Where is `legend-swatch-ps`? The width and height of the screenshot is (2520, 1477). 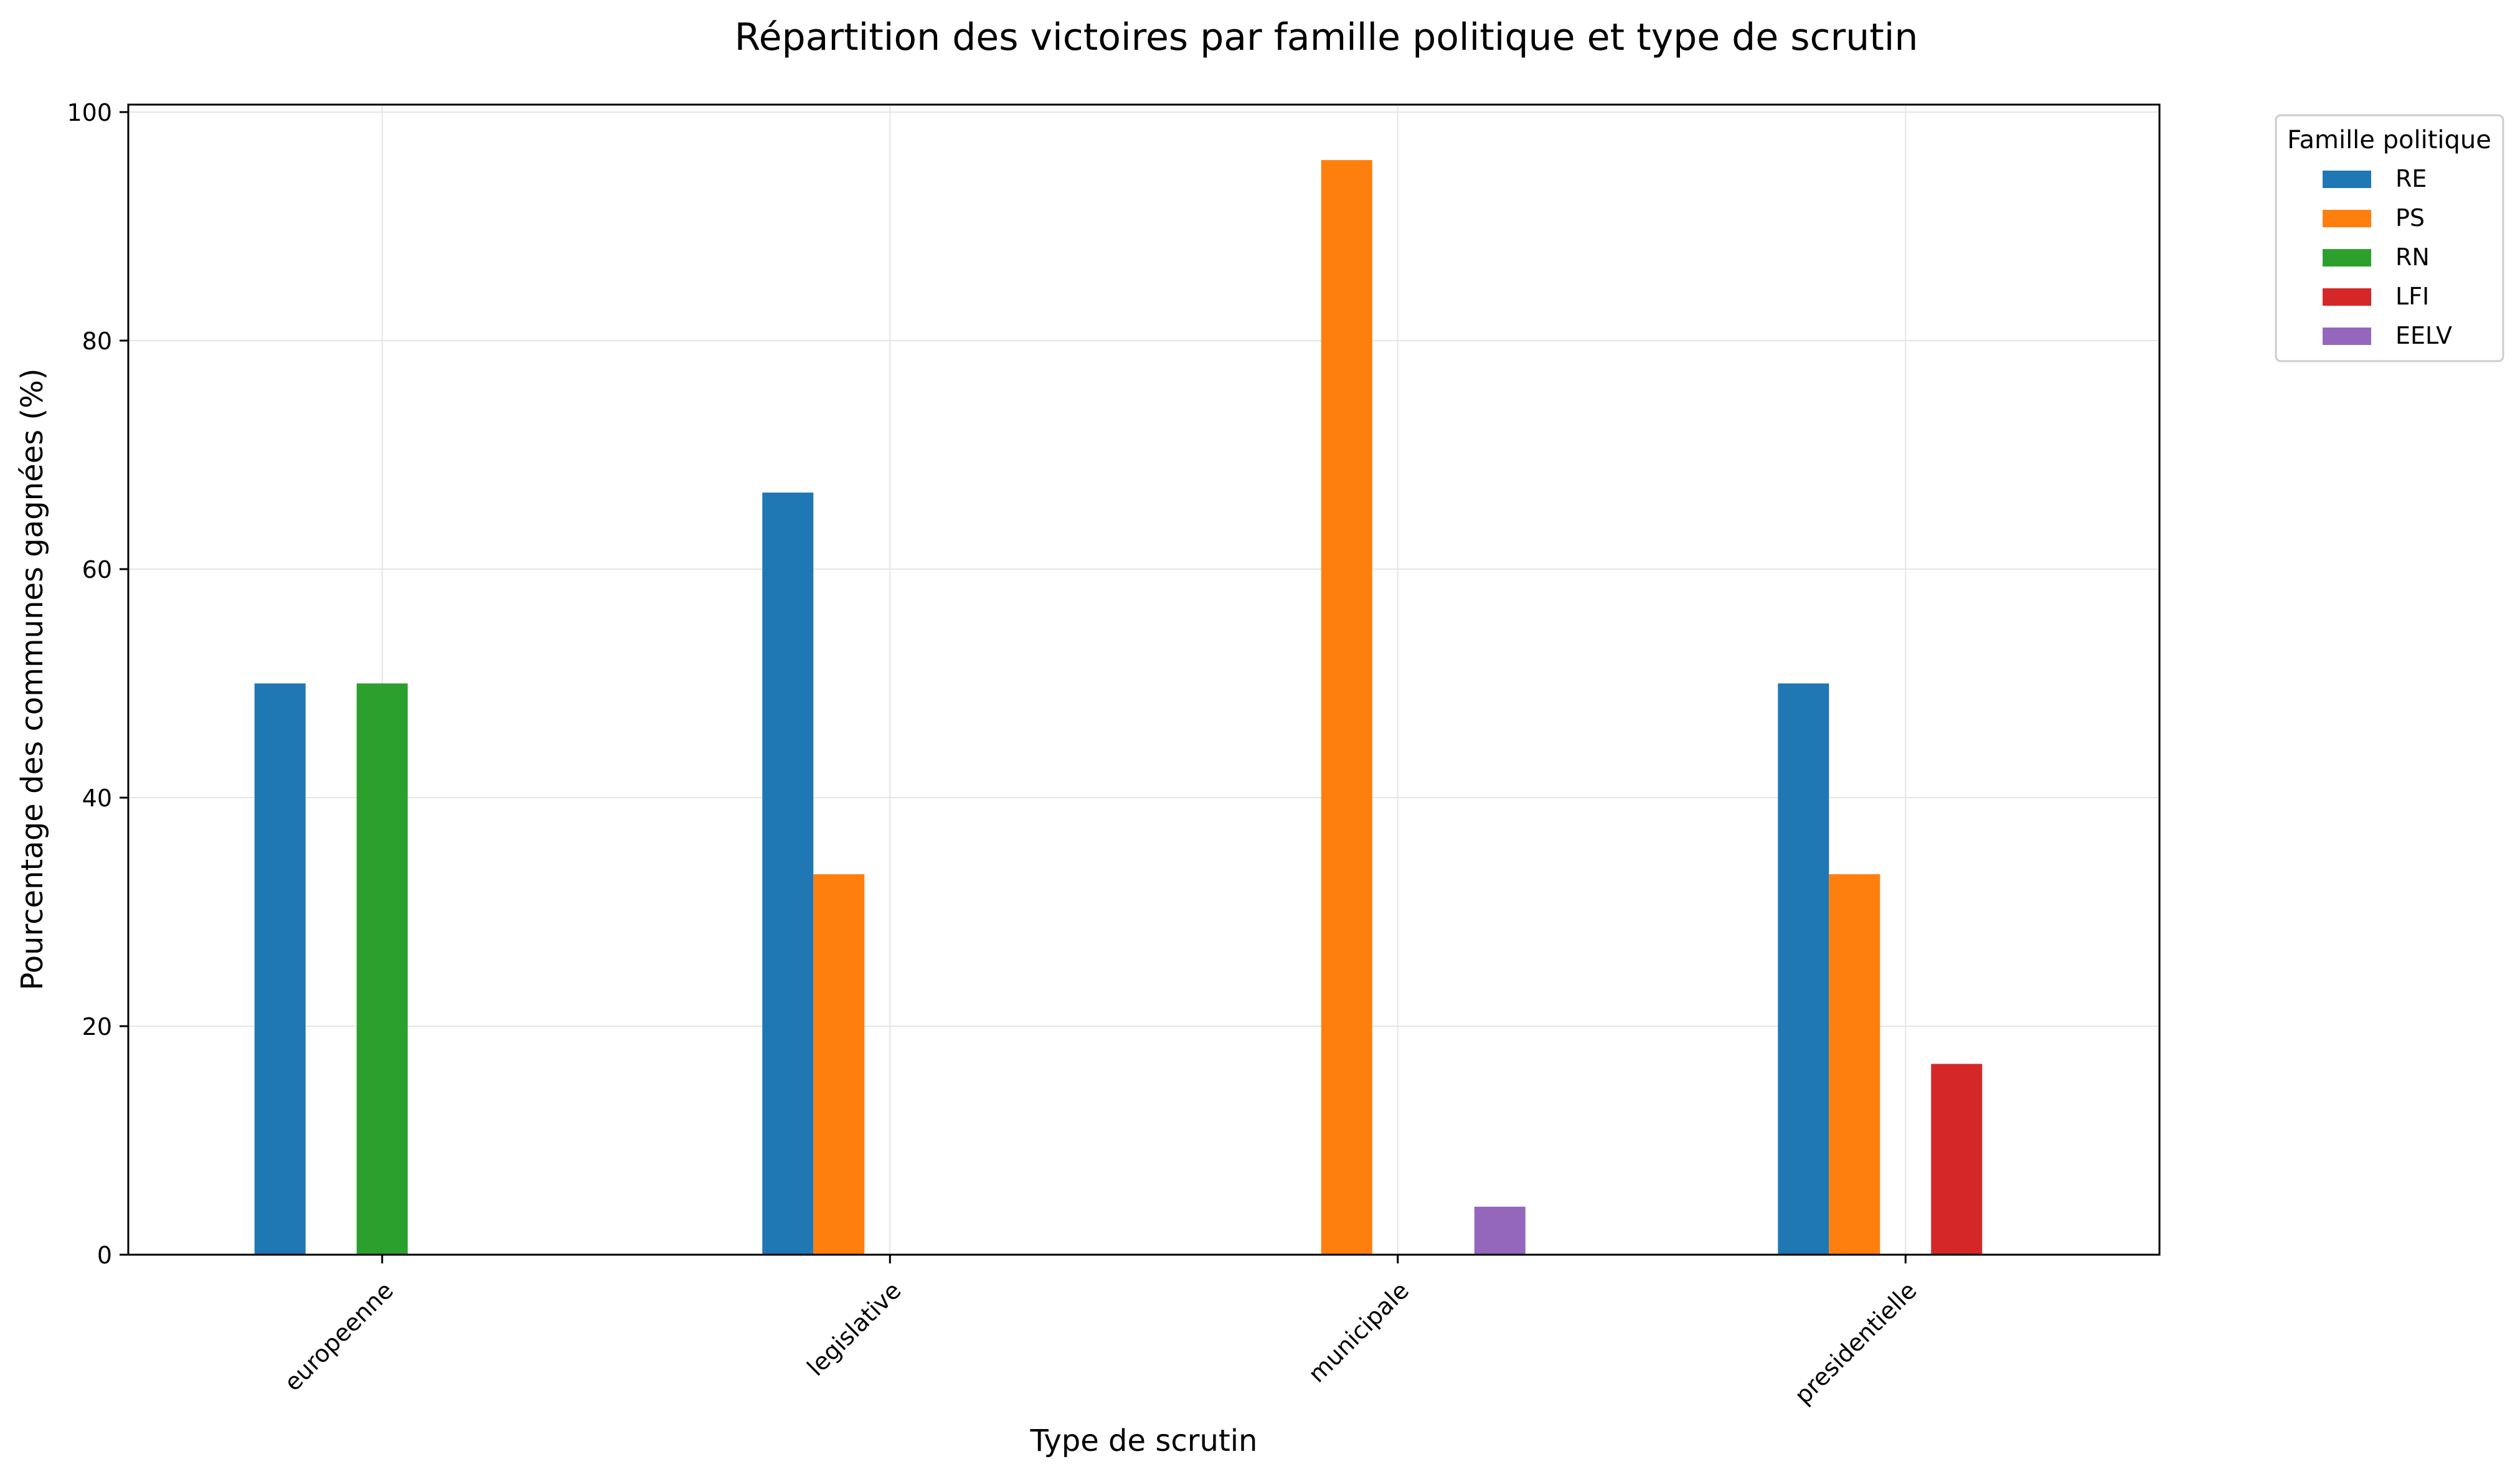 legend-swatch-ps is located at coordinates (2347, 218).